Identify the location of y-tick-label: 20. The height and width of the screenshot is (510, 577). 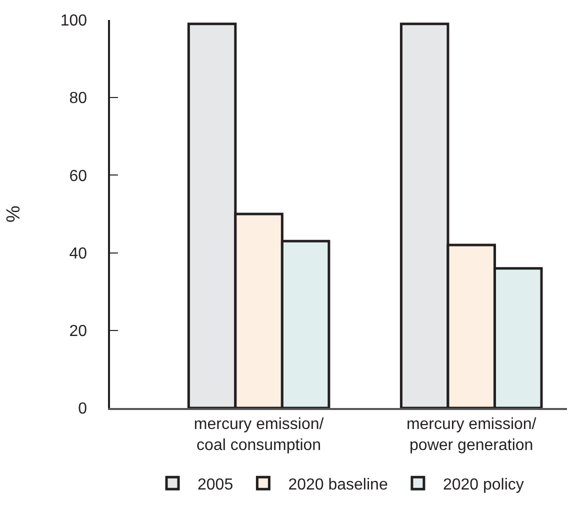
(78, 331).